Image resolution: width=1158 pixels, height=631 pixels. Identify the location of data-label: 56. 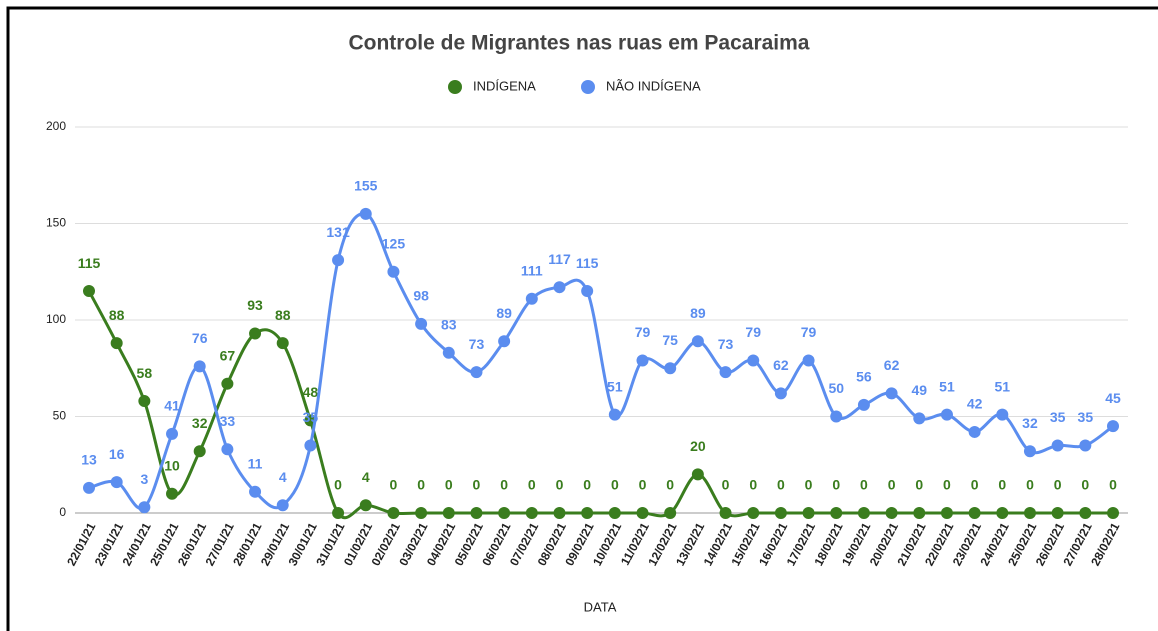
(864, 377).